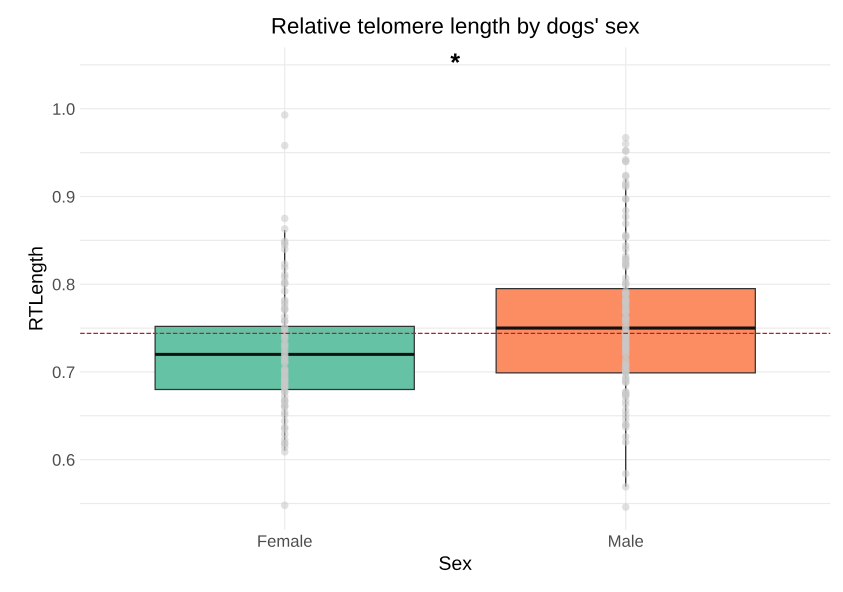 This screenshot has height=592, width=843. I want to click on x-tick-label: Male, so click(626, 540).